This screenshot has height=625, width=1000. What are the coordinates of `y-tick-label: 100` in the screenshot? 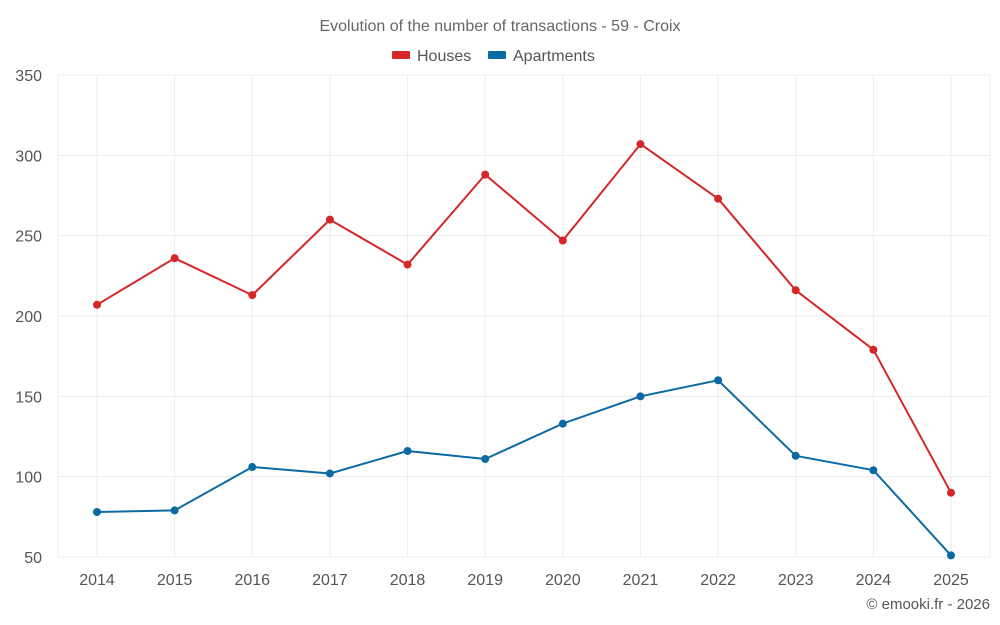 It's located at (28, 478).